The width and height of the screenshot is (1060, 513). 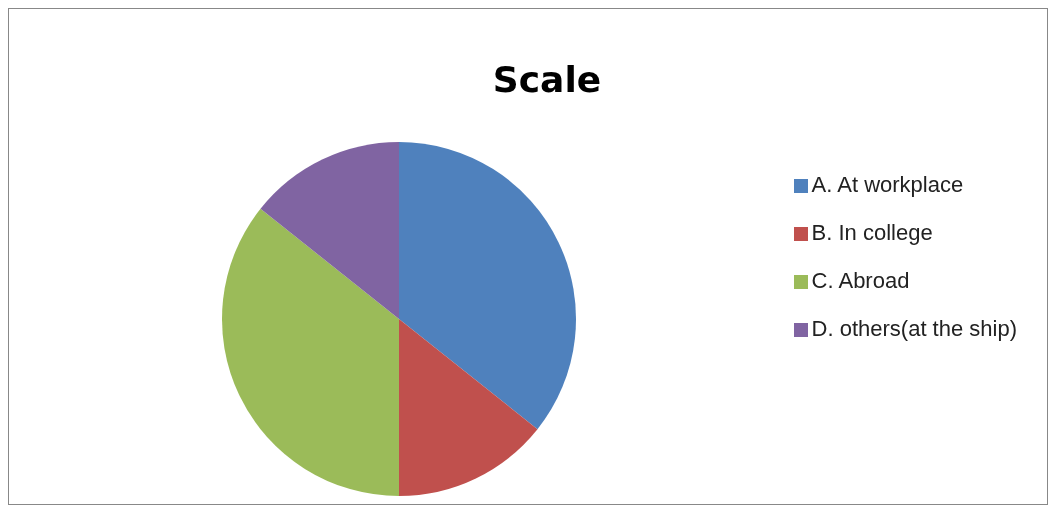 I want to click on legend-label: B. In college, so click(x=872, y=232).